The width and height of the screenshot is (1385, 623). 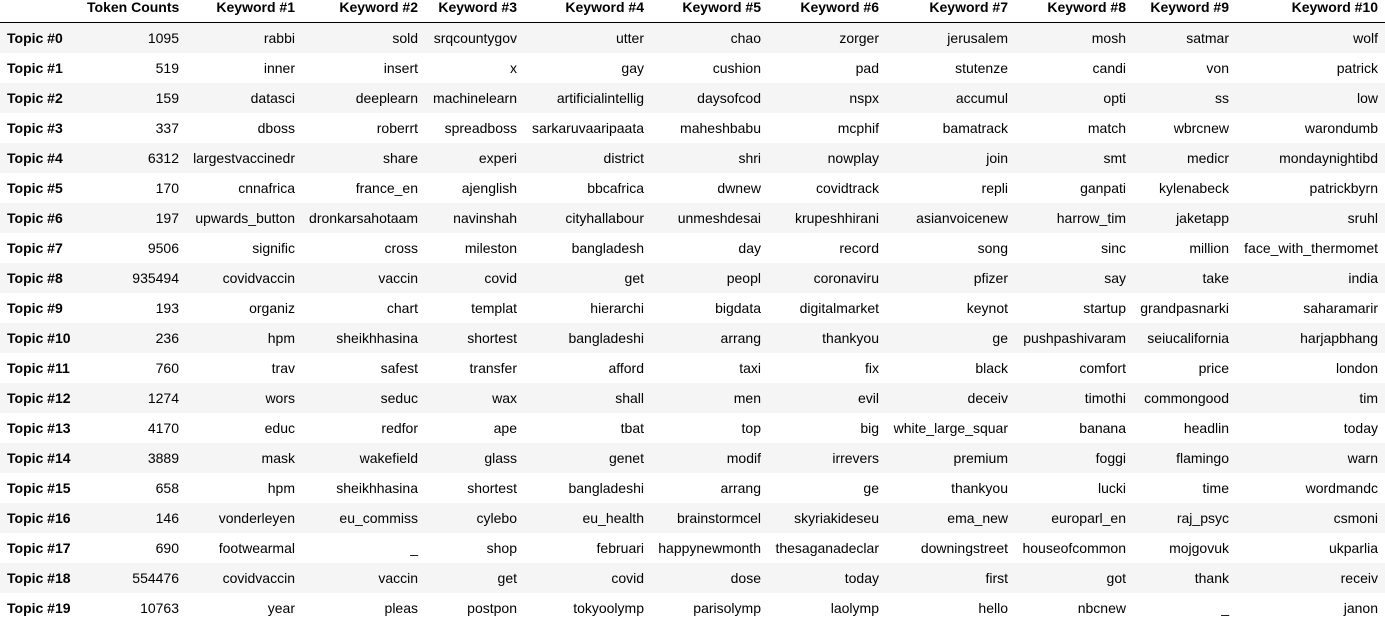 I want to click on keyword-cell: ganpati, so click(x=1074, y=188).